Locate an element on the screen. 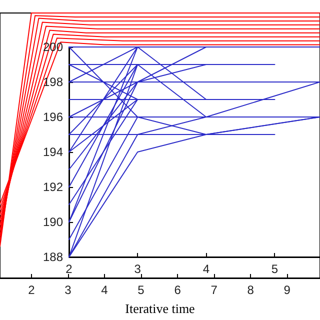 This screenshot has width=320, height=320. x-tick-label: 9 is located at coordinates (287, 290).